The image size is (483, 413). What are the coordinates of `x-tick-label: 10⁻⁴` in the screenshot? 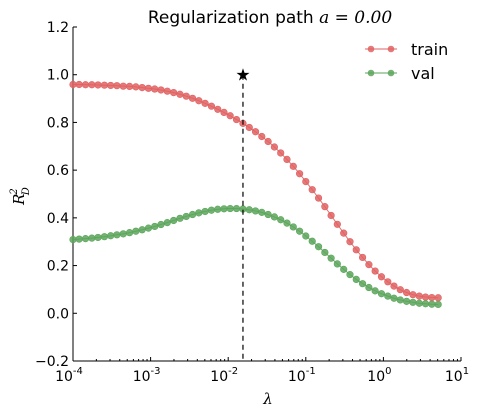 It's located at (69, 375).